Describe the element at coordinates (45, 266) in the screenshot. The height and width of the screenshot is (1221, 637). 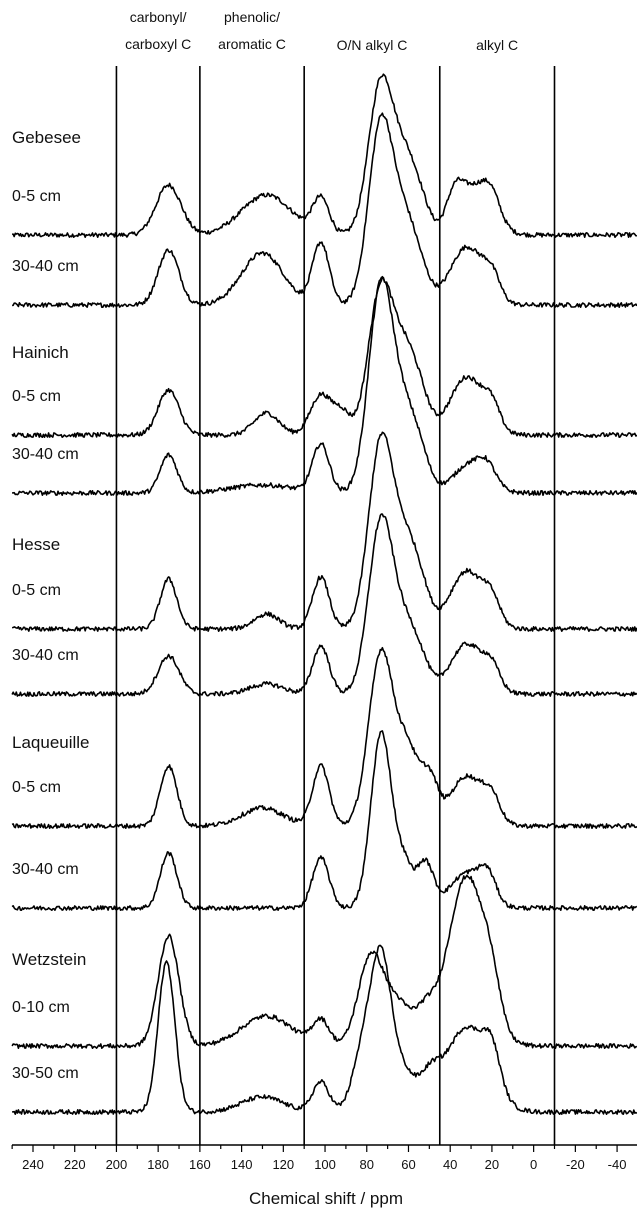
I see `depth-label-1: 30-40 cm` at that location.